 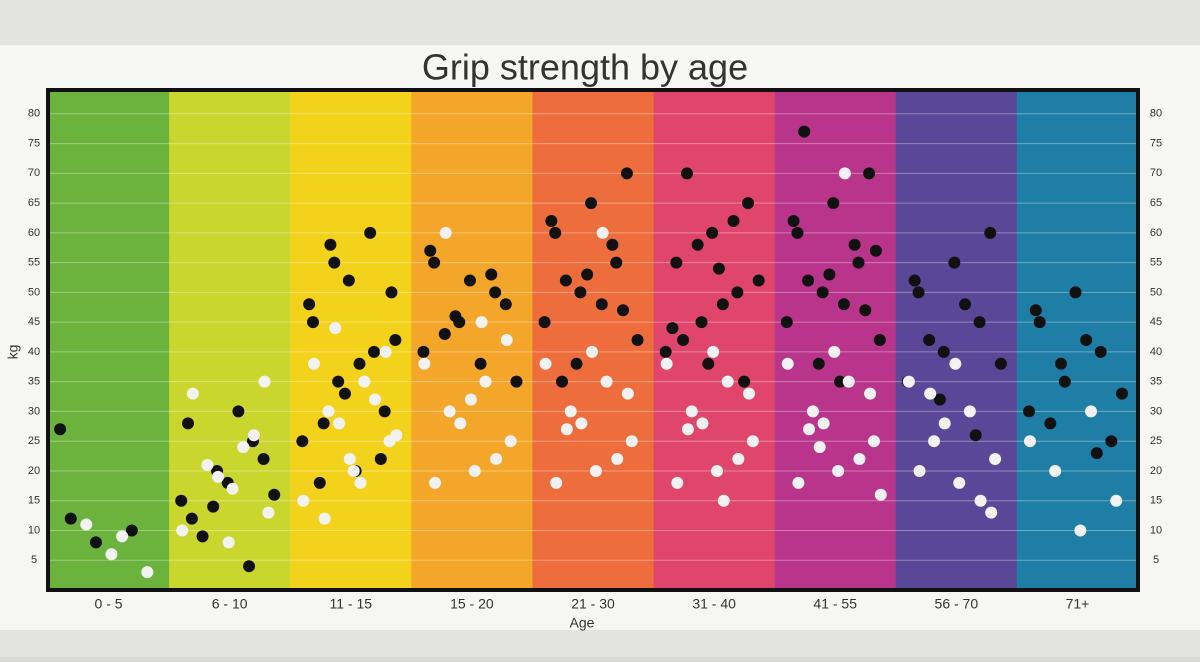 What do you see at coordinates (472, 604) in the screenshot?
I see `x-tick-label: 15 - 20` at bounding box center [472, 604].